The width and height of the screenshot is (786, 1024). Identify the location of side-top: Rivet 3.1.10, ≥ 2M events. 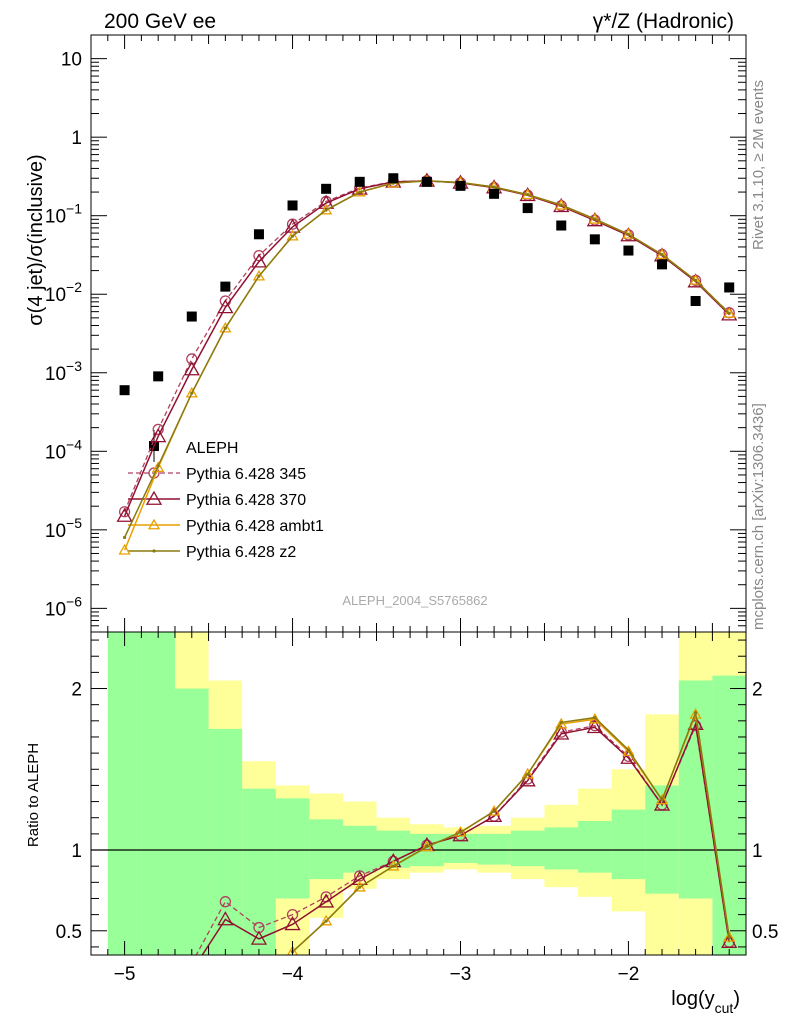
(758, 165).